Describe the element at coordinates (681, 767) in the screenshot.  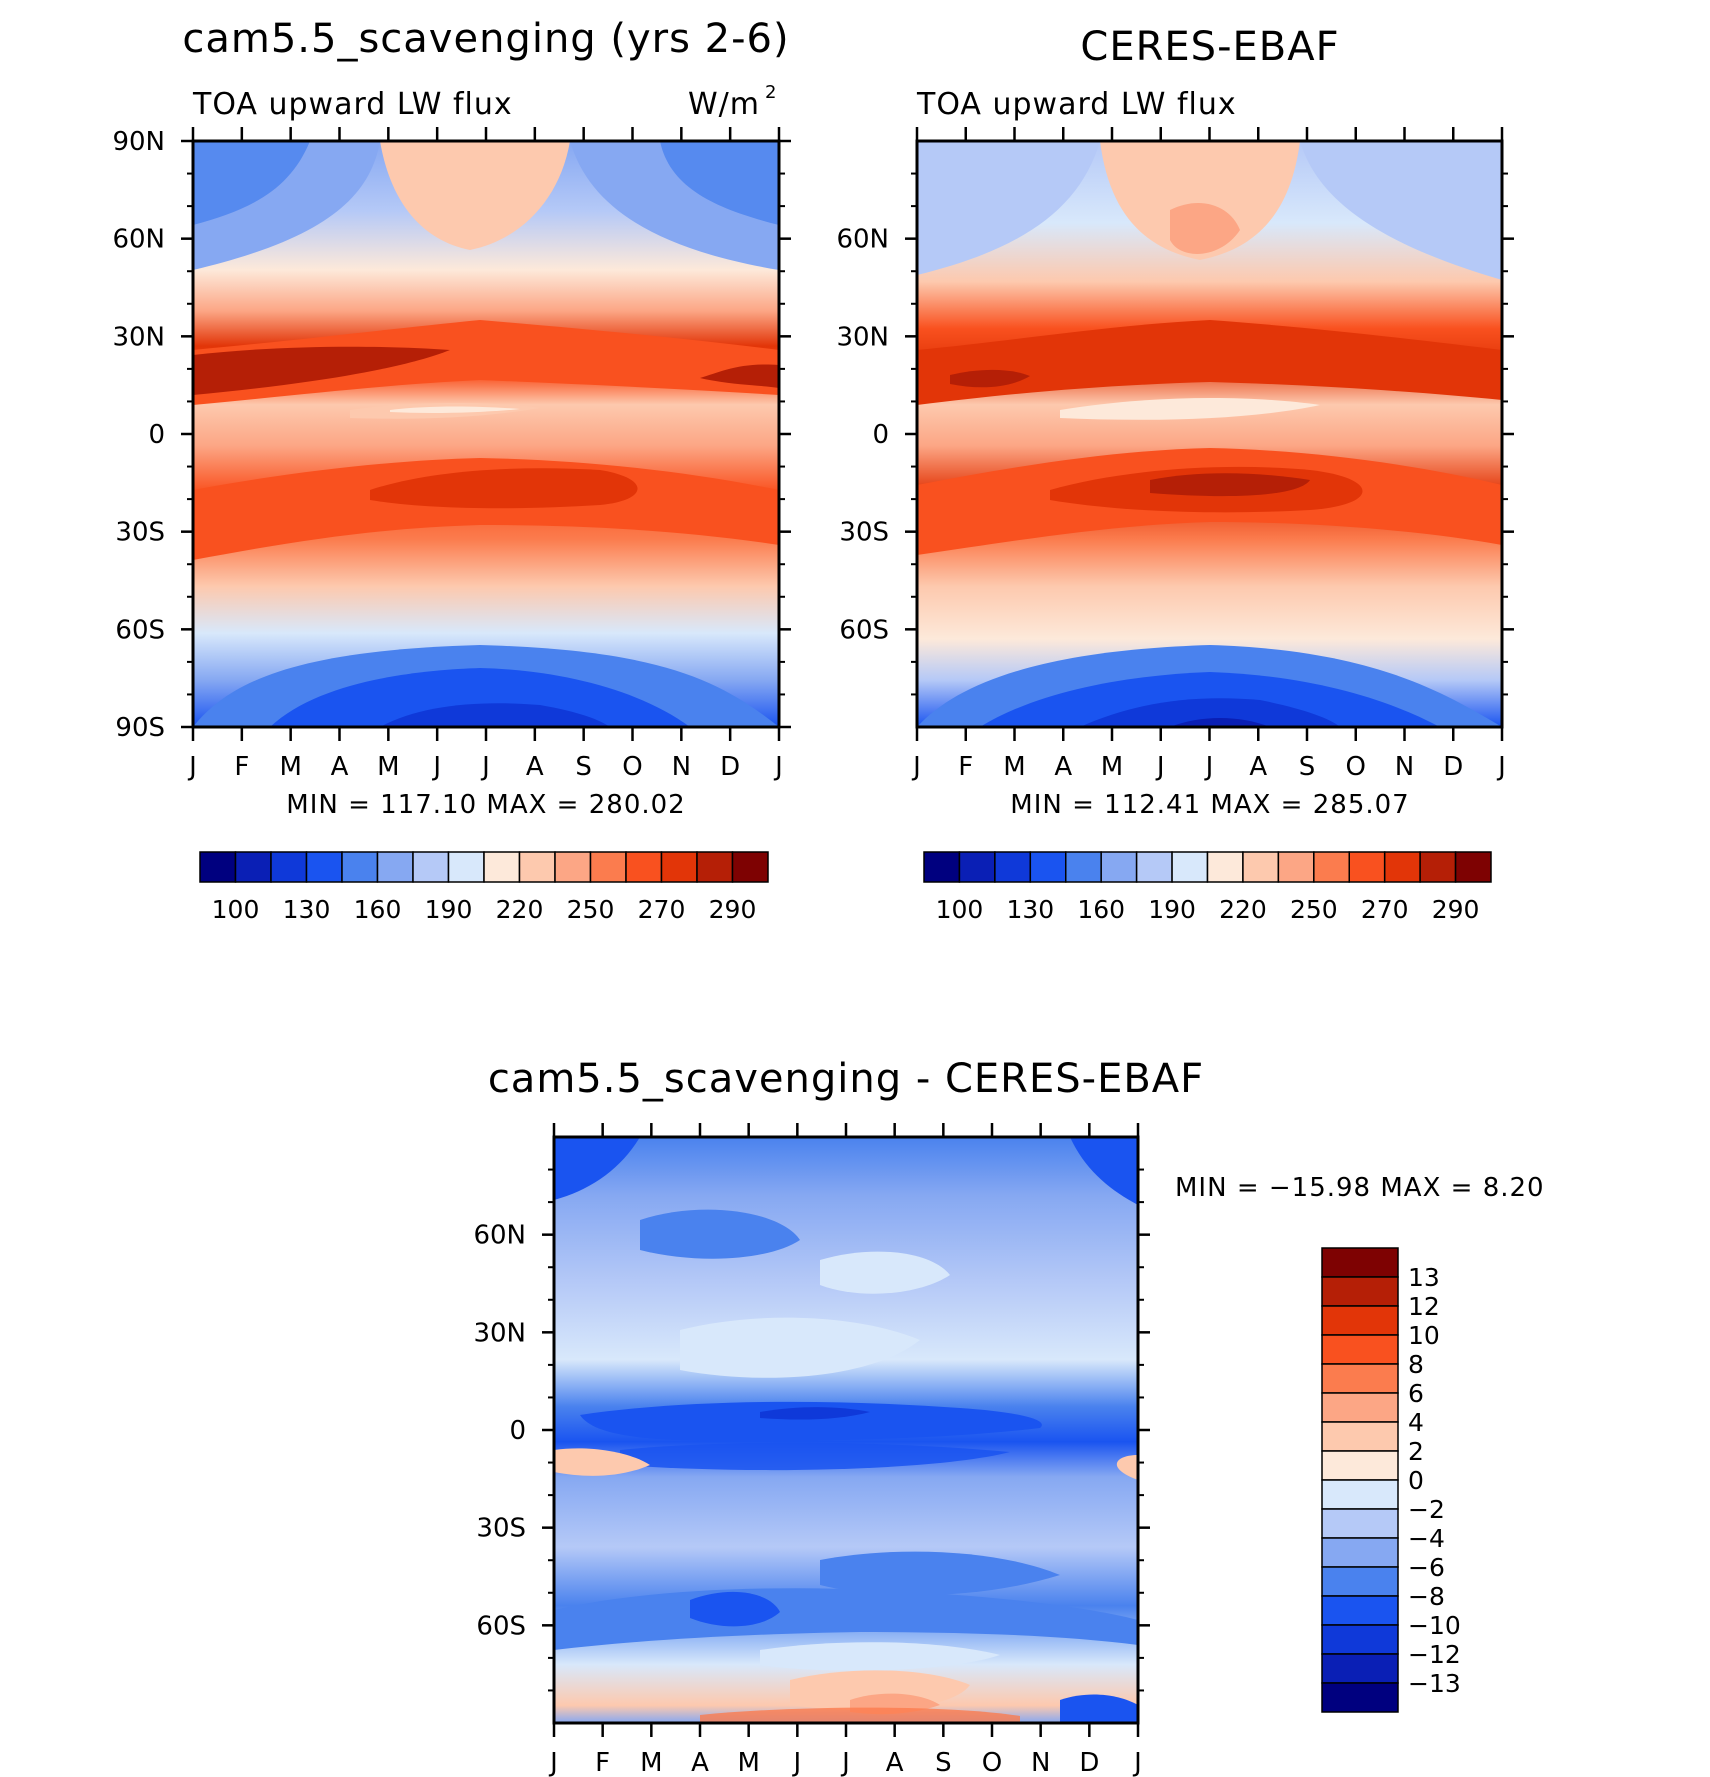
I see `model-xtick-label: N` at that location.